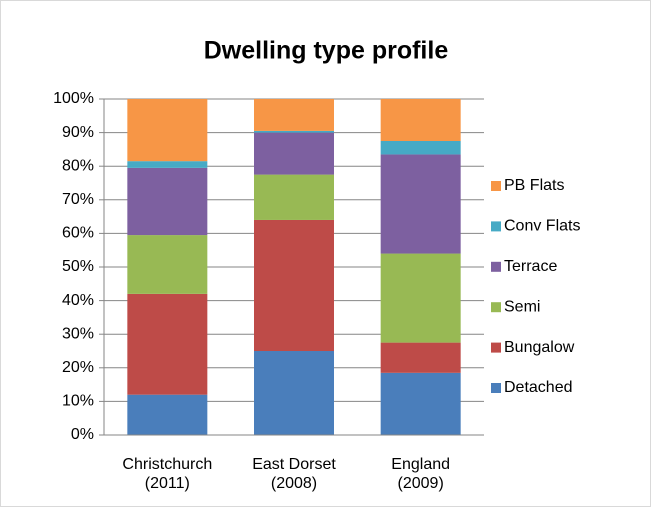 The image size is (653, 508). I want to click on legend-label: Semi, so click(522, 306).